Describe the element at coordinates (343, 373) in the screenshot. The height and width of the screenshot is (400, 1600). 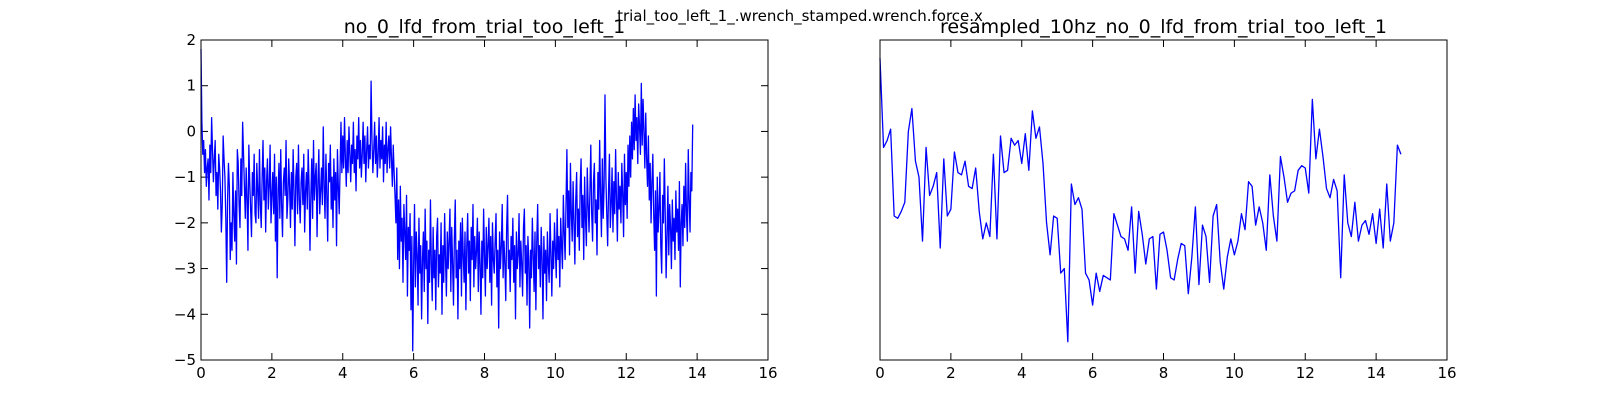
I see `left-chart-x-tick-label: 4` at that location.